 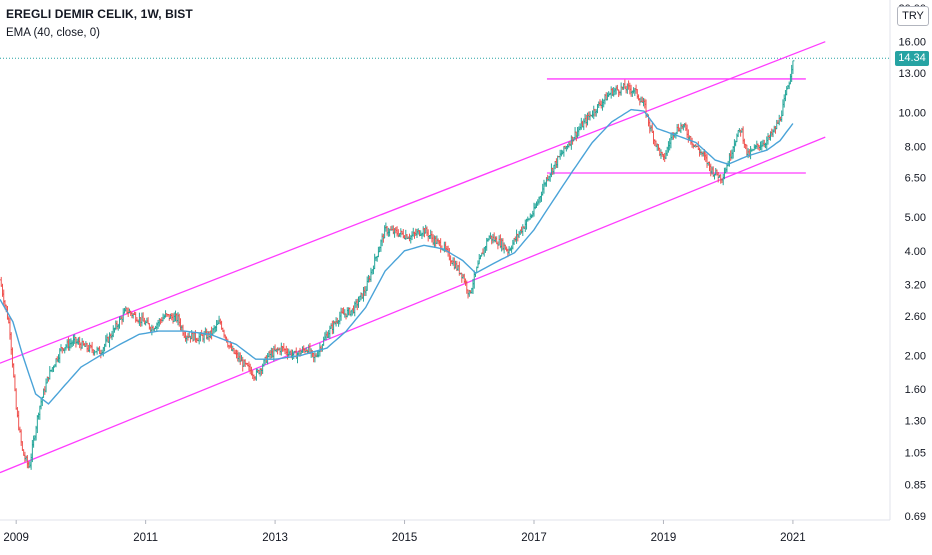 What do you see at coordinates (145, 538) in the screenshot?
I see `time-tick-label: 2011` at bounding box center [145, 538].